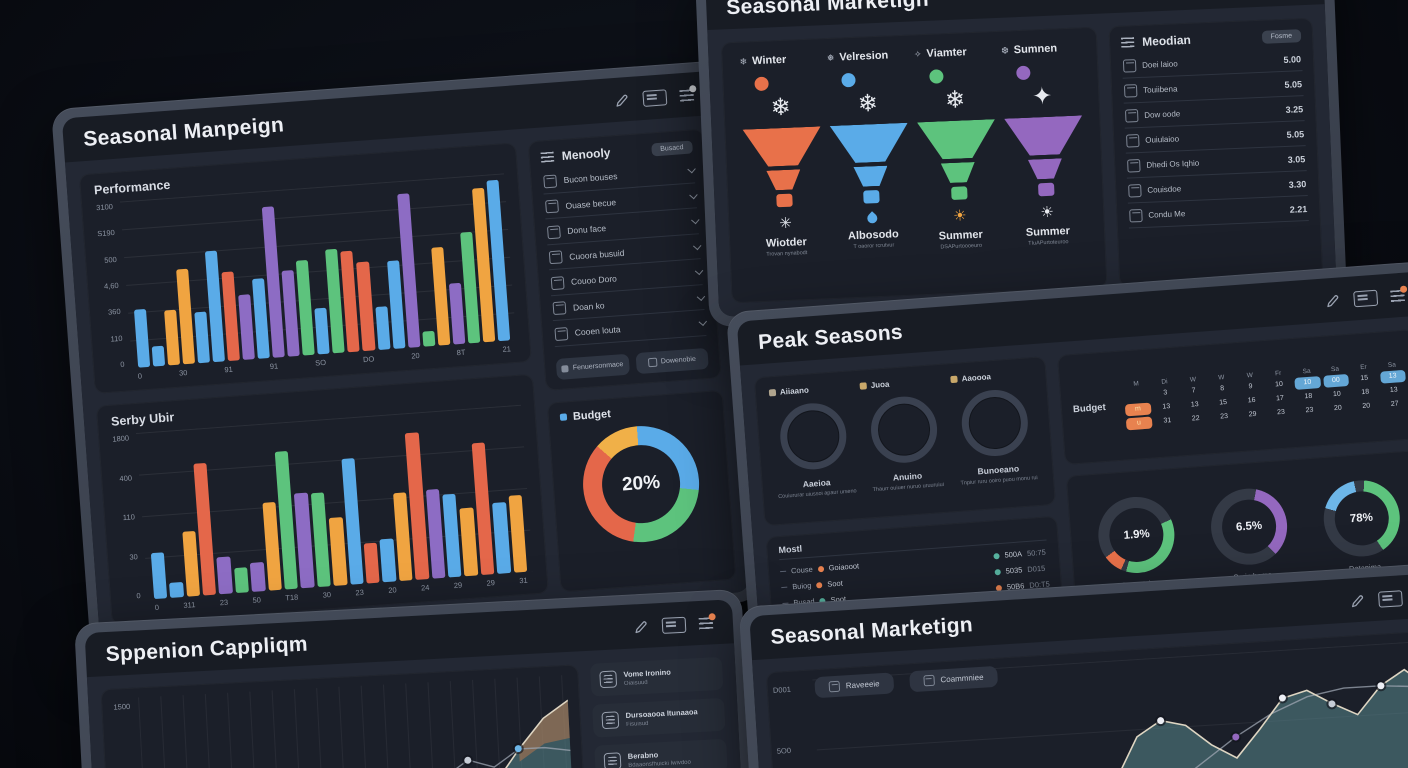  What do you see at coordinates (183, 373) in the screenshot?
I see `axis-tick: 30` at bounding box center [183, 373].